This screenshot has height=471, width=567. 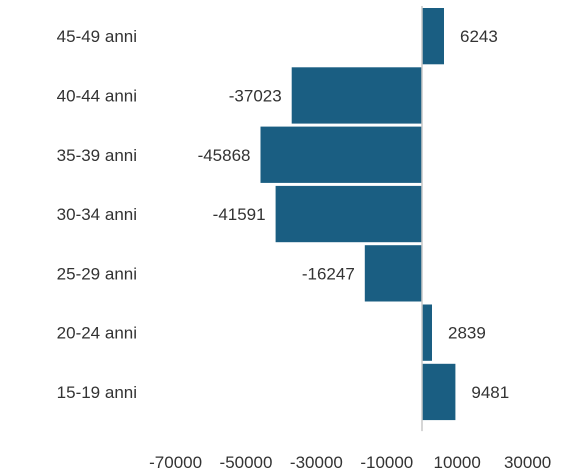 I want to click on data-label-25-29-anni: -16247, so click(x=328, y=273).